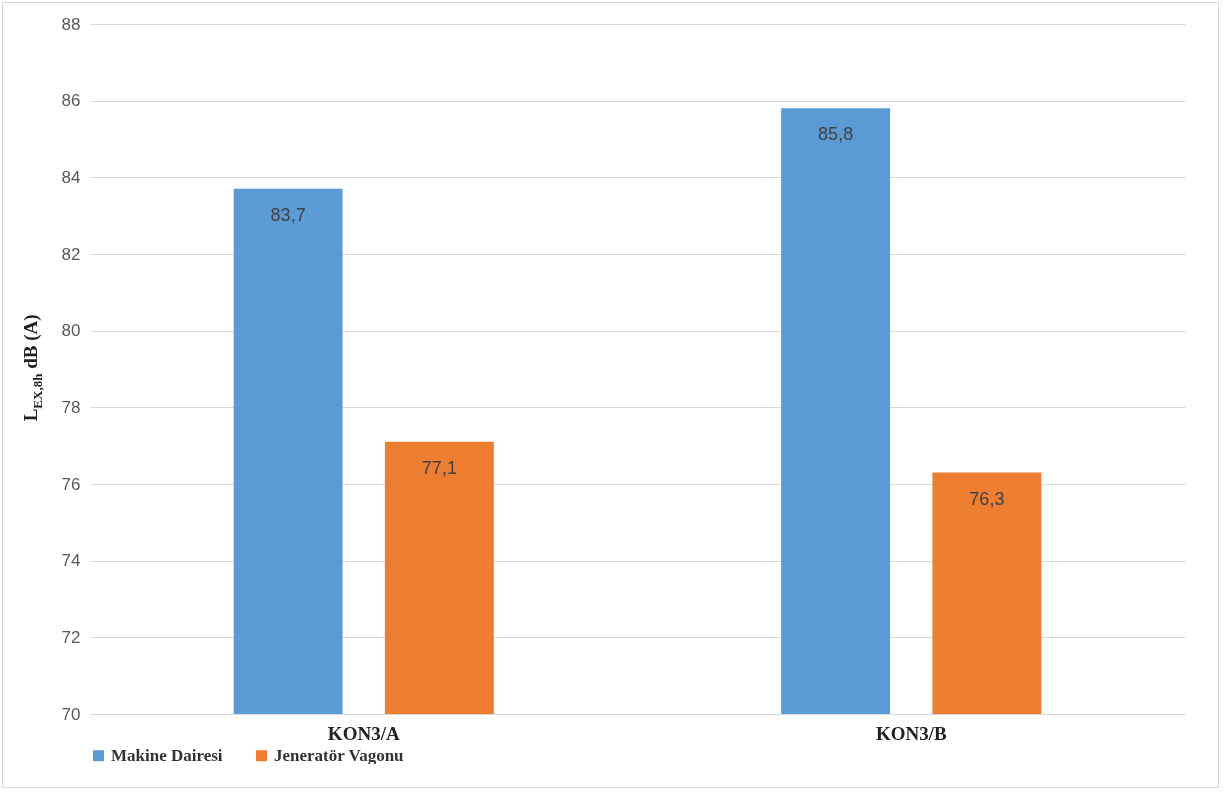 Image resolution: width=1225 pixels, height=793 pixels. Describe the element at coordinates (288, 214) in the screenshot. I see `data-label: 83,7` at that location.